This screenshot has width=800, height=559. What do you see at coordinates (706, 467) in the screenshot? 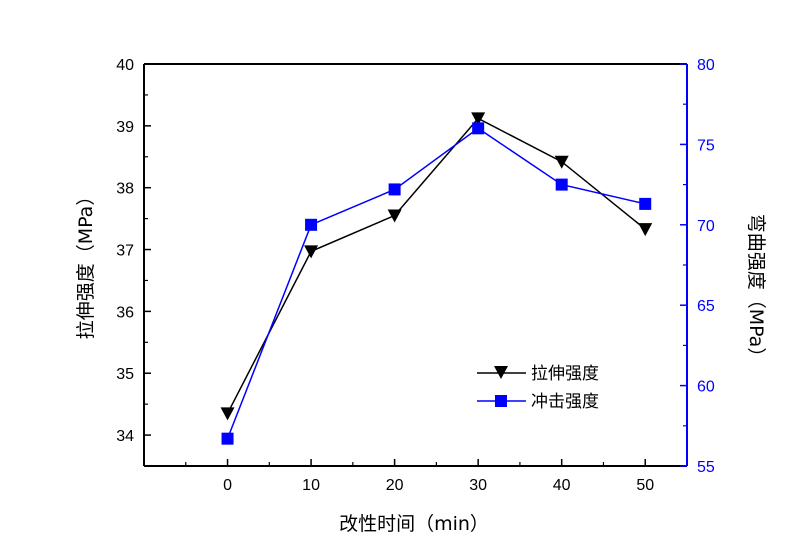
I see `y-right-tick-label: 55` at bounding box center [706, 467].